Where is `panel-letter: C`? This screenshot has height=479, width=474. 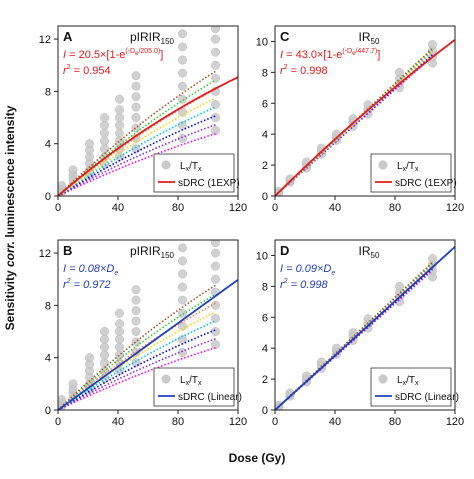 panel-letter: C is located at coordinates (285, 36).